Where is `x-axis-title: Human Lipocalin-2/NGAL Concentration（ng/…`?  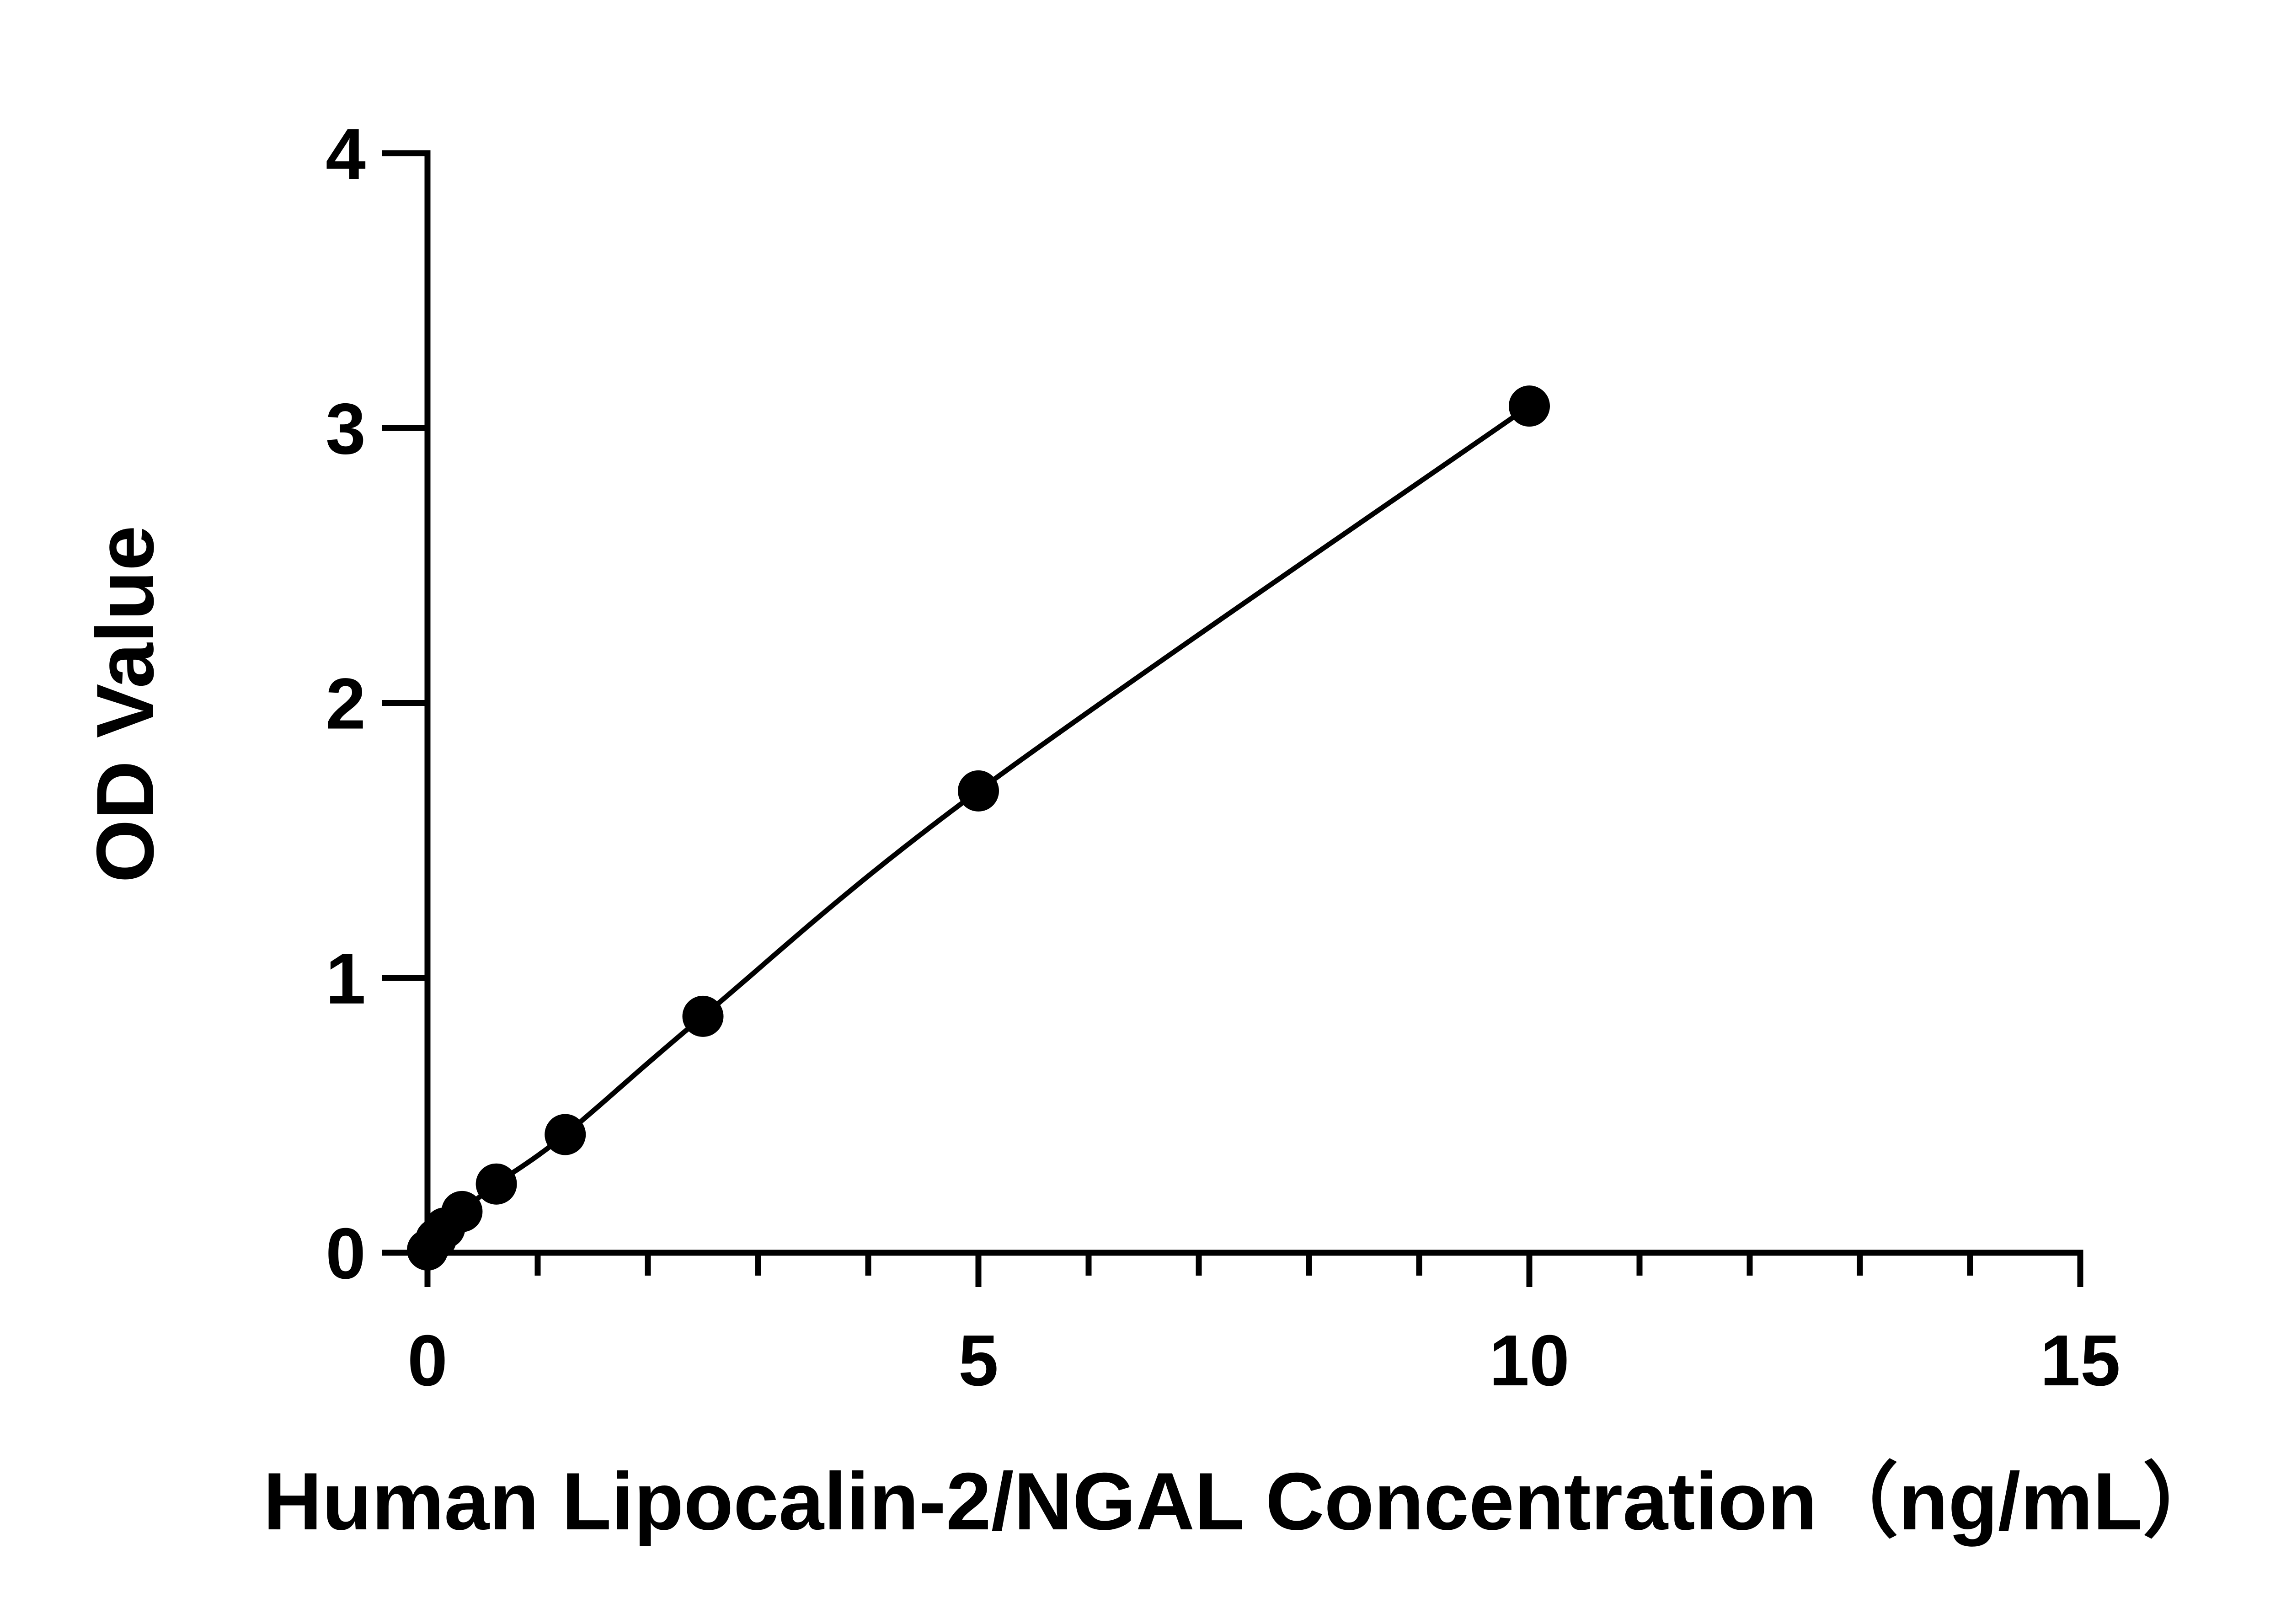
x-axis-title: Human Lipocalin-2/NGAL Concentration（ng/… is located at coordinates (1243, 1501).